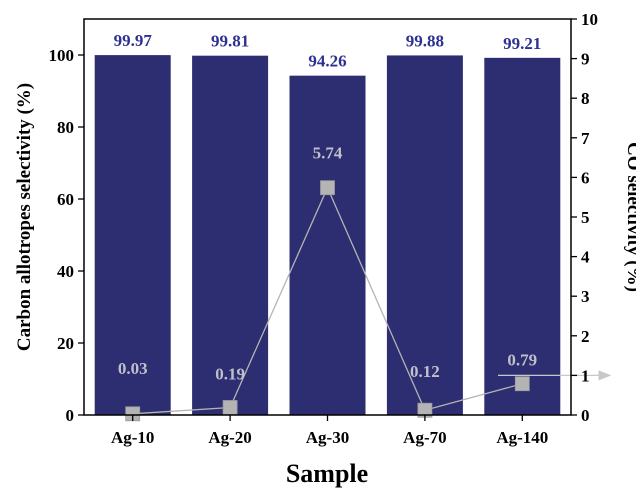 The image size is (636, 492). I want to click on left-tick-label: 0, so click(70, 415).